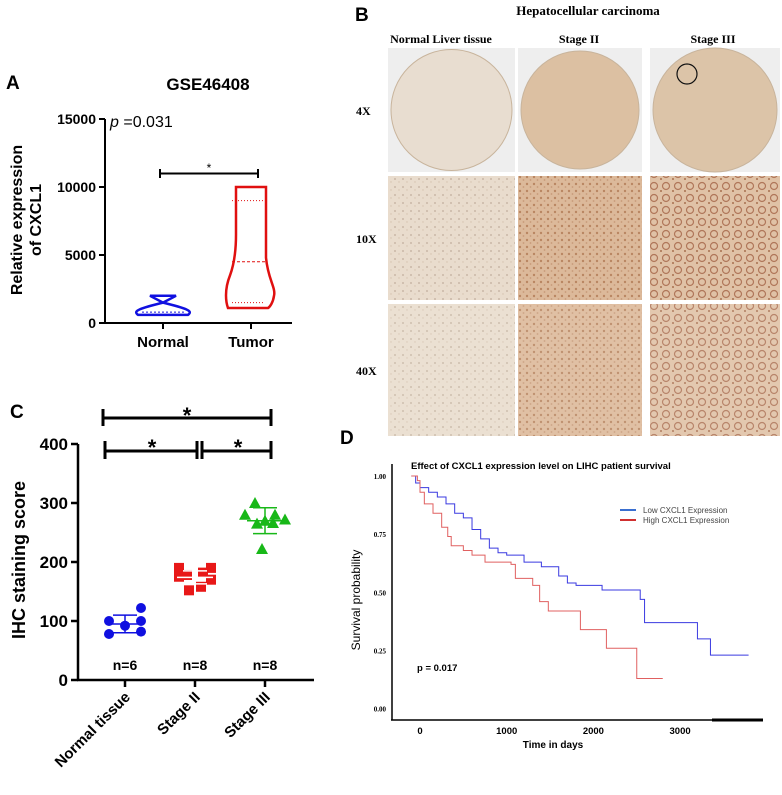 The height and width of the screenshot is (795, 782). Describe the element at coordinates (362, 15) in the screenshot. I see `panel-label-b: B` at that location.